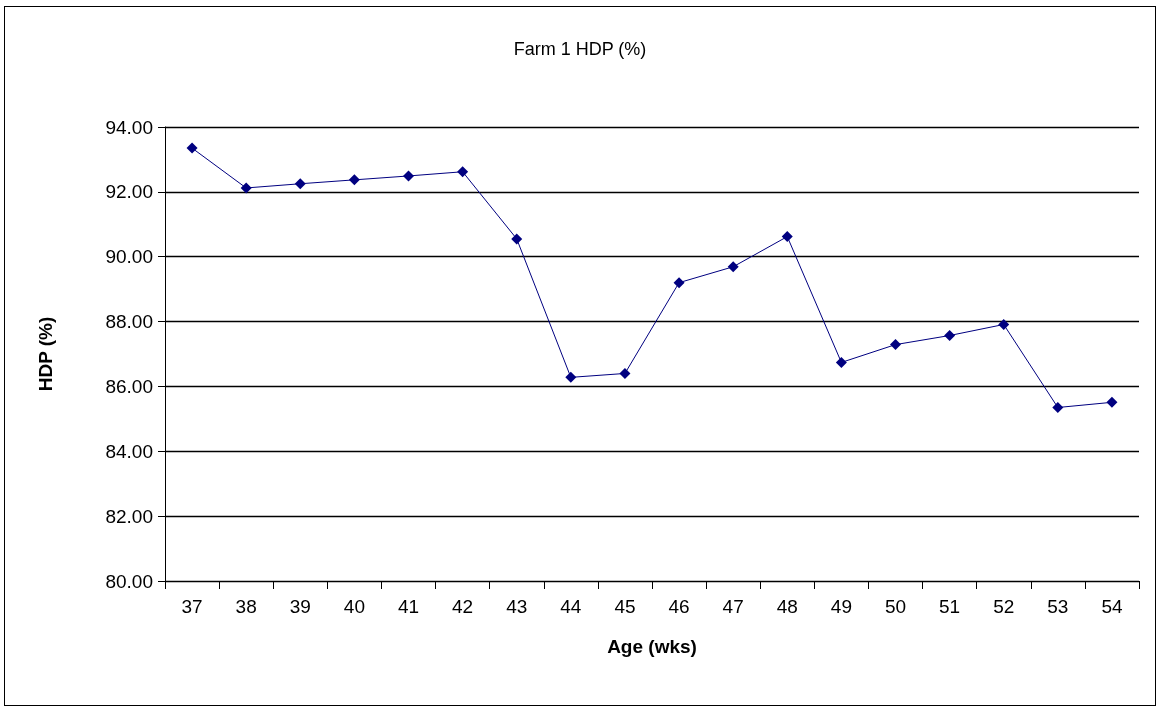  What do you see at coordinates (129, 192) in the screenshot?
I see `y-tick-label: 92.00` at bounding box center [129, 192].